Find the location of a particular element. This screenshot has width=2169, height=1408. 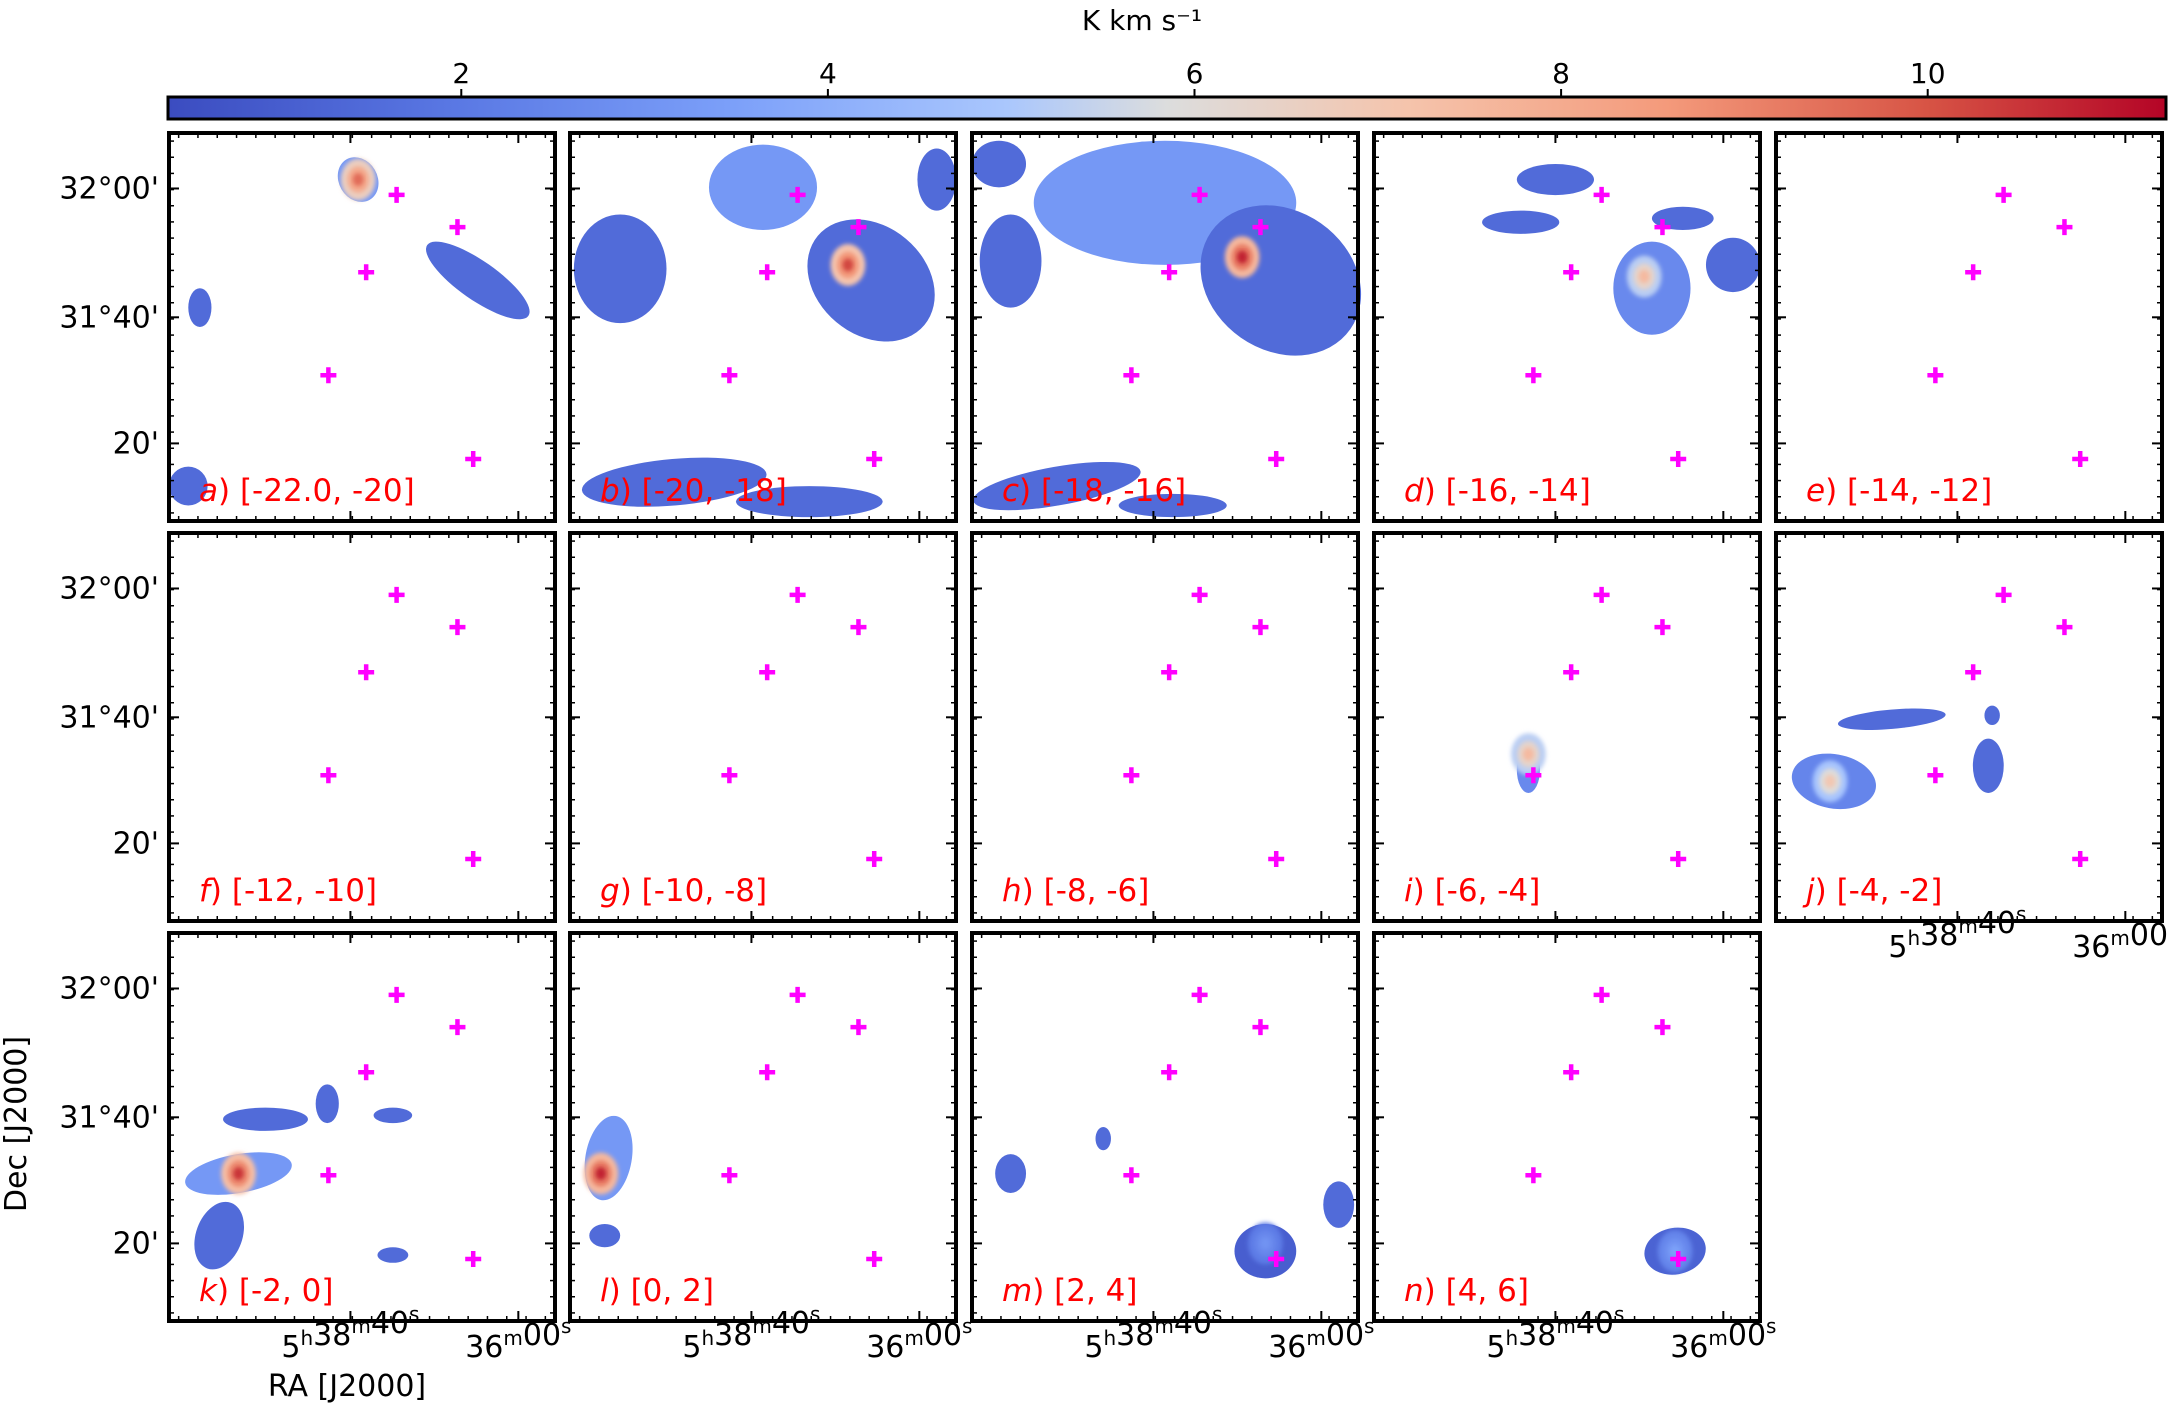

panel-label: j) [-4, -2] is located at coordinates (1872, 891).